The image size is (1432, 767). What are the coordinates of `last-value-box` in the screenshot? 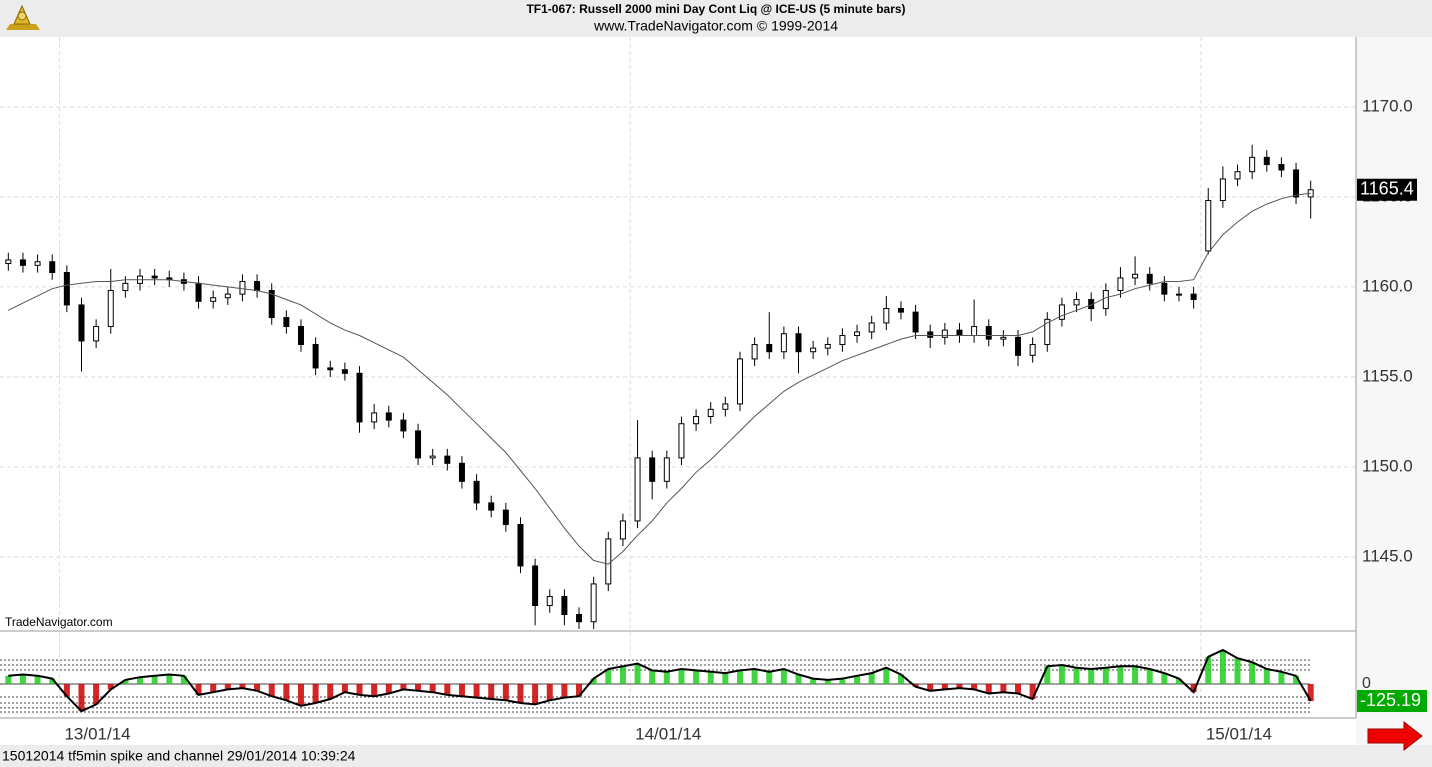 It's located at (1387, 189).